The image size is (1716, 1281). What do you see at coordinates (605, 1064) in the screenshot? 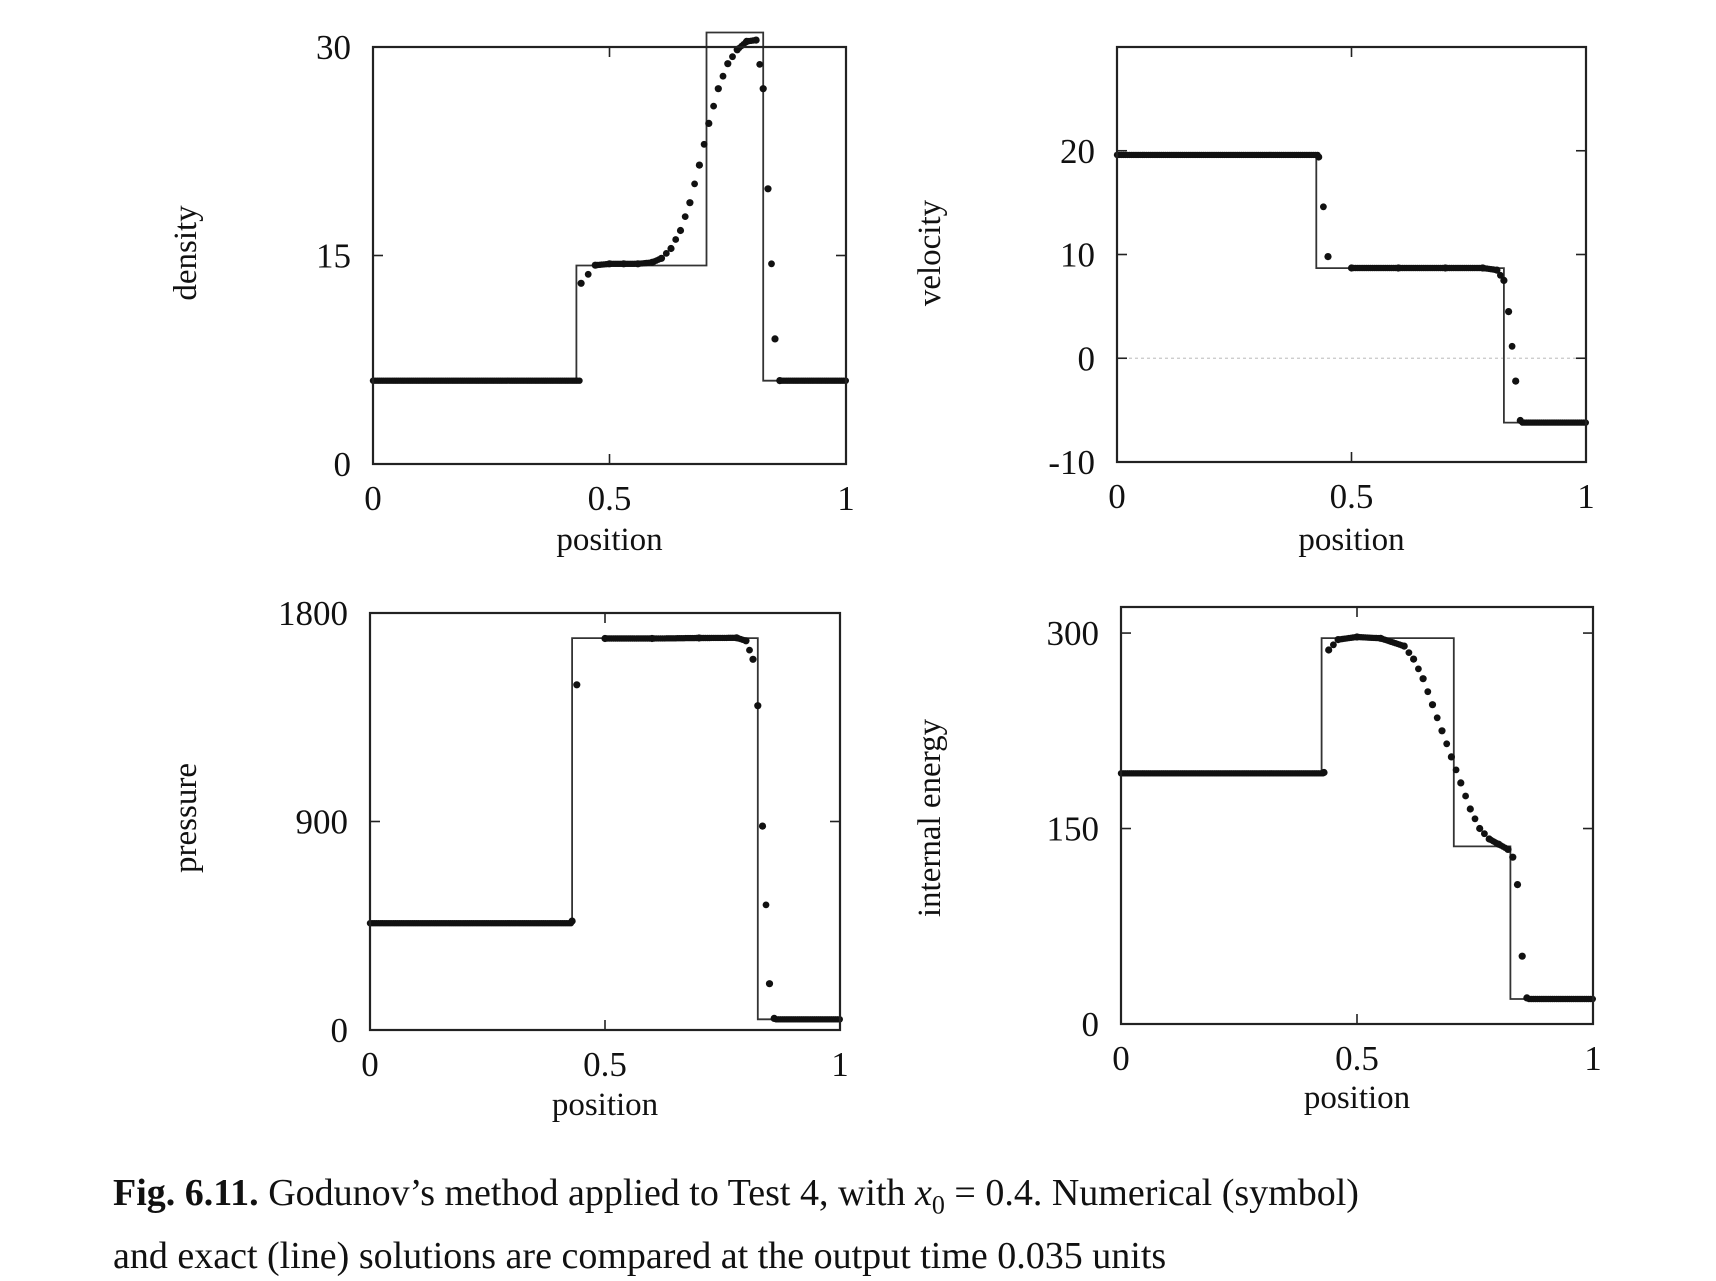
I see `pressure-xtick-label: 0.5` at bounding box center [605, 1064].